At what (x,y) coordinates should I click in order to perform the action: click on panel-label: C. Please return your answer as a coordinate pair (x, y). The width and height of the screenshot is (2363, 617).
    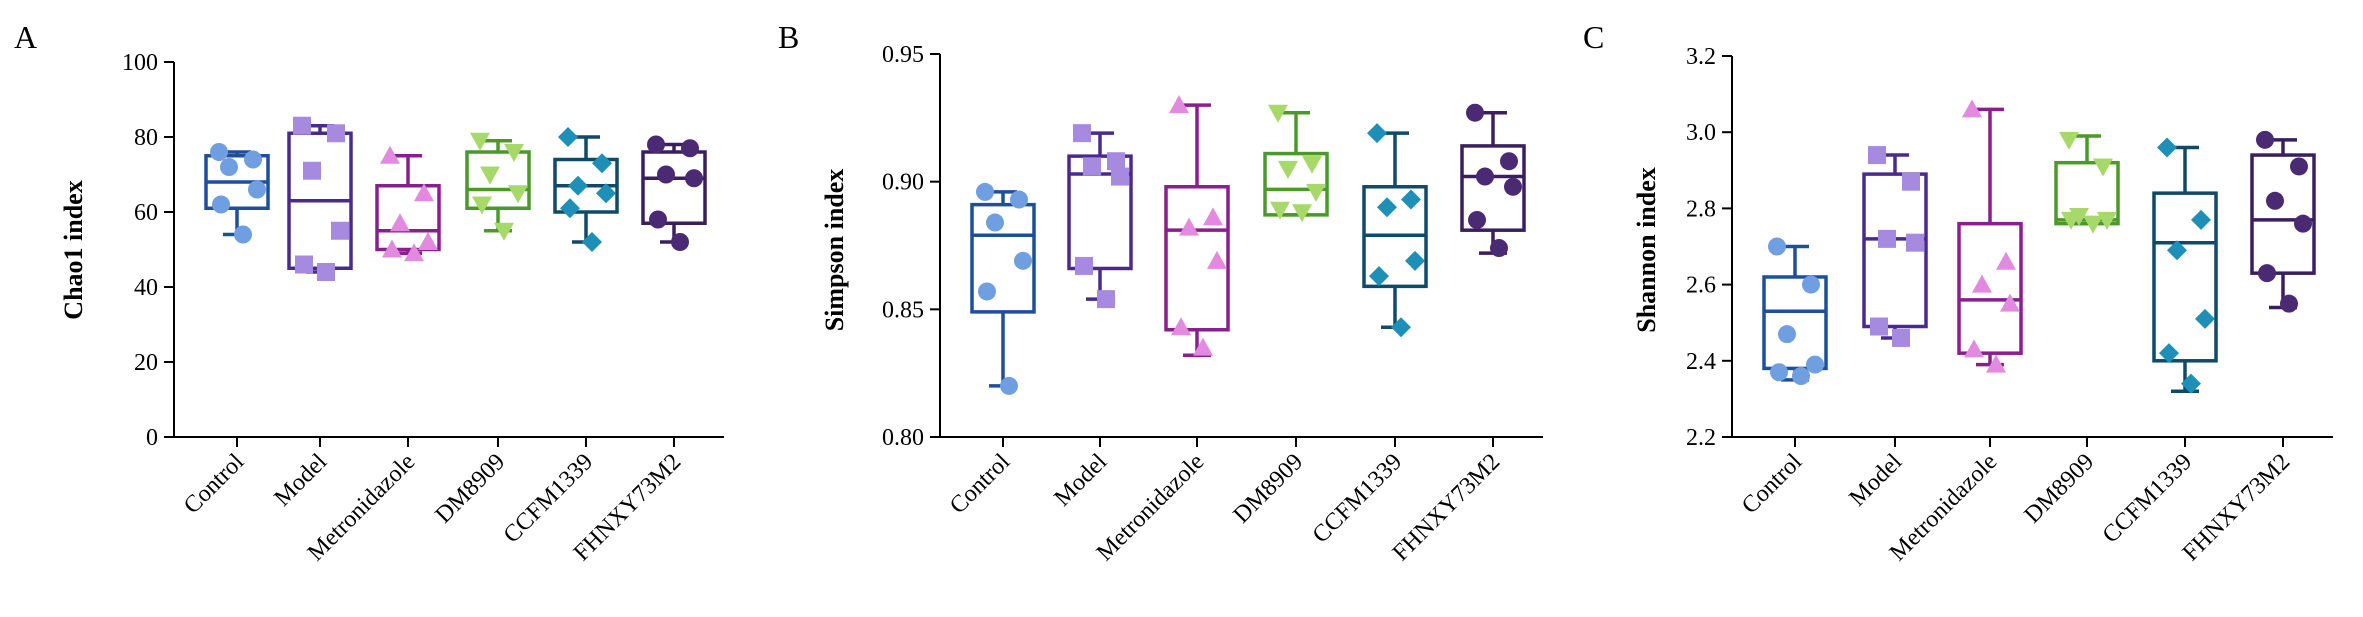
    Looking at the image, I should click on (1593, 37).